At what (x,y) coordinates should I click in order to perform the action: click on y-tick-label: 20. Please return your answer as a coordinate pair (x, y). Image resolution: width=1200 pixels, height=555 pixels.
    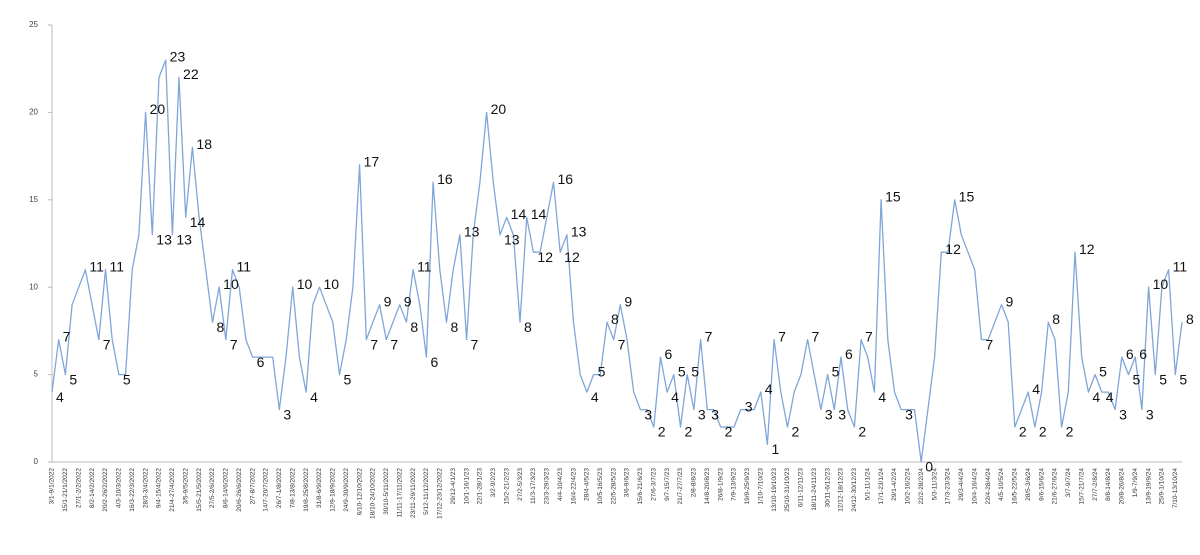
    Looking at the image, I should click on (33, 112).